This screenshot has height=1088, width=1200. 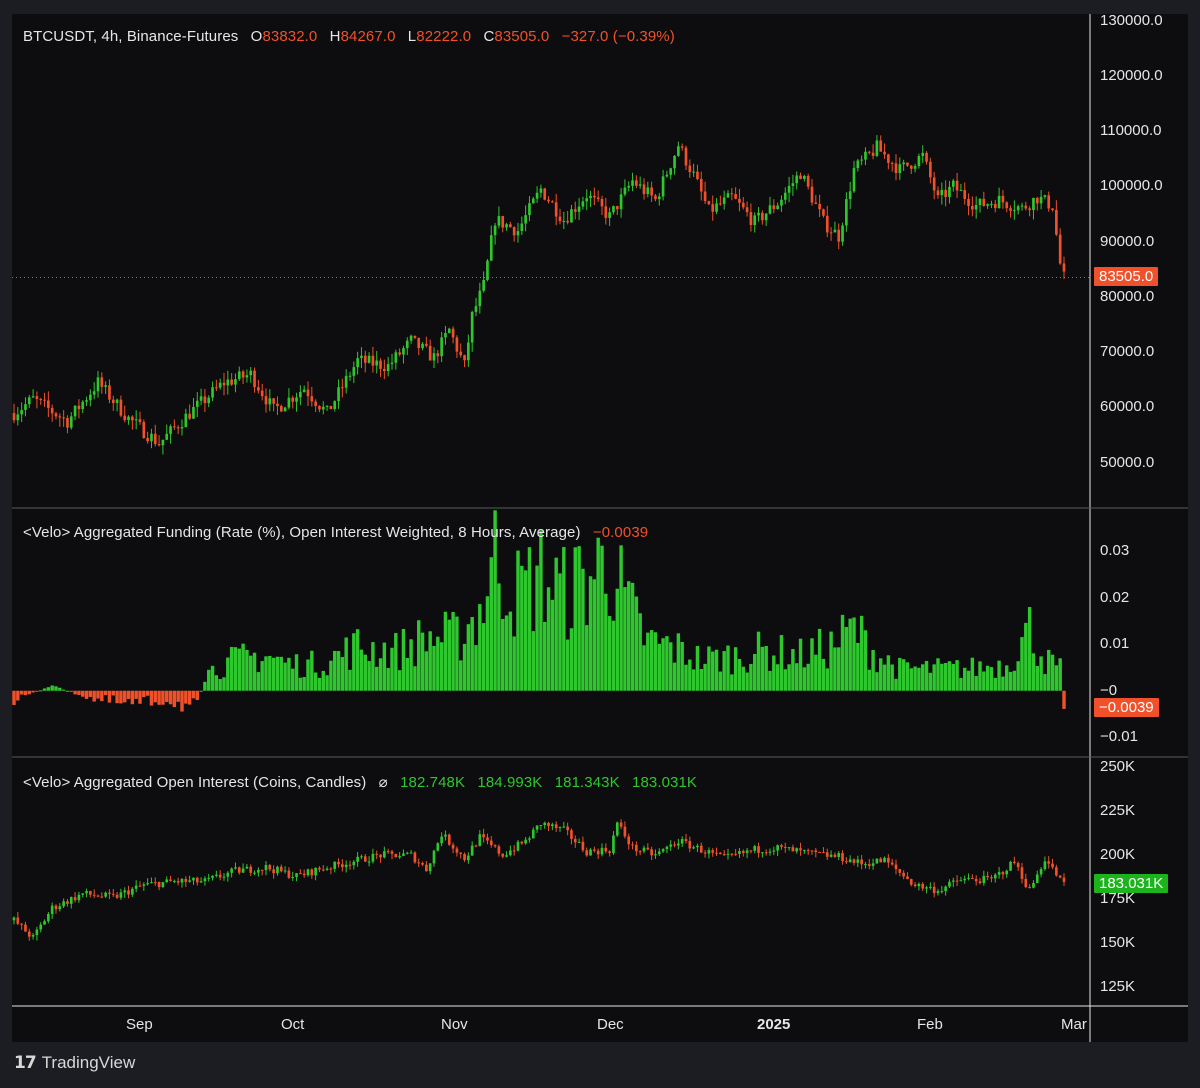 I want to click on brand: 𝟭𝟳 TradingView, so click(x=74, y=1063).